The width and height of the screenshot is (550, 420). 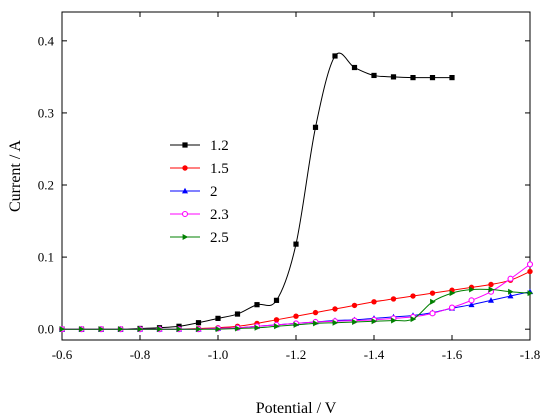 I want to click on y-tick-label: 0.2, so click(x=46, y=185).